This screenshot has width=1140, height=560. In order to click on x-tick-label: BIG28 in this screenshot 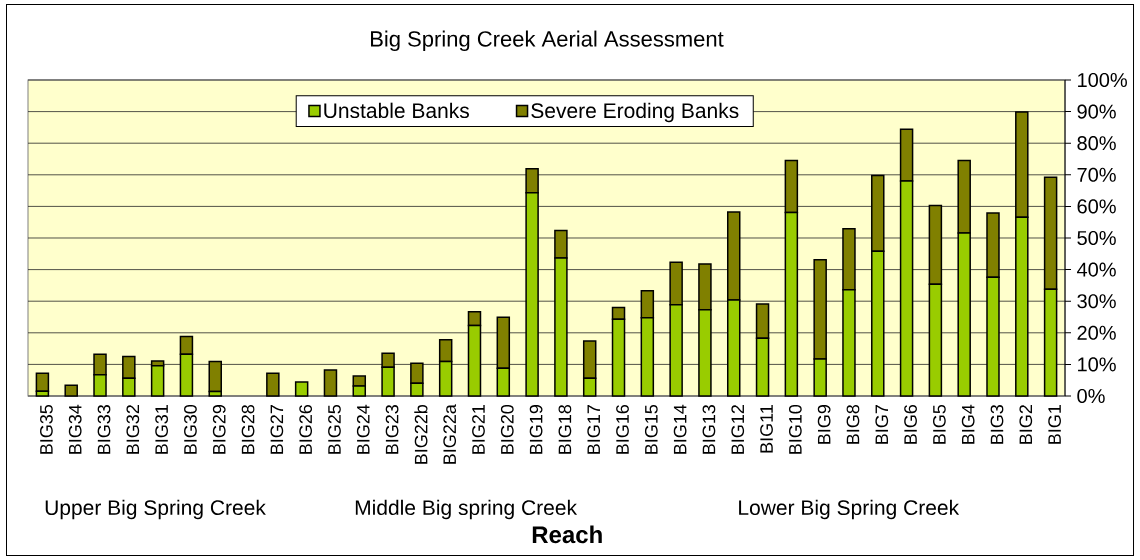, I will do `click(248, 429)`.